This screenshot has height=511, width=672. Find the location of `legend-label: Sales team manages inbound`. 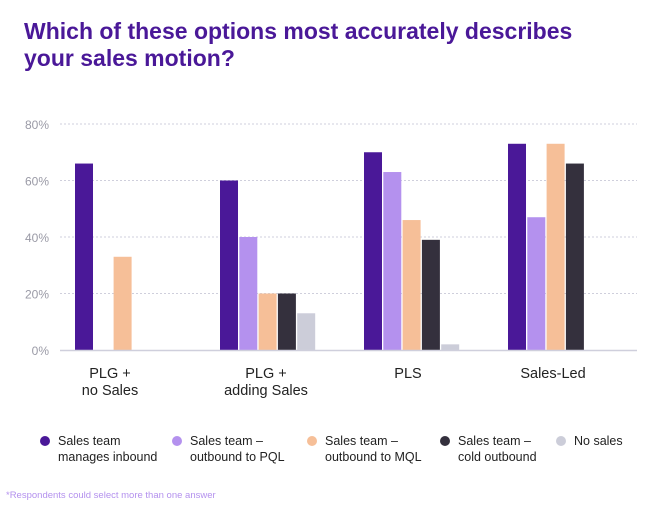

legend-label: Sales team manages inbound is located at coordinates (108, 449).